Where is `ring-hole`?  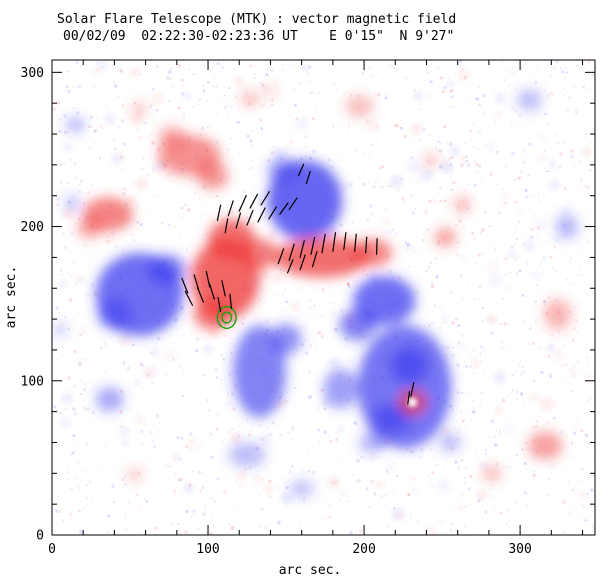 ring-hole is located at coordinates (412, 402).